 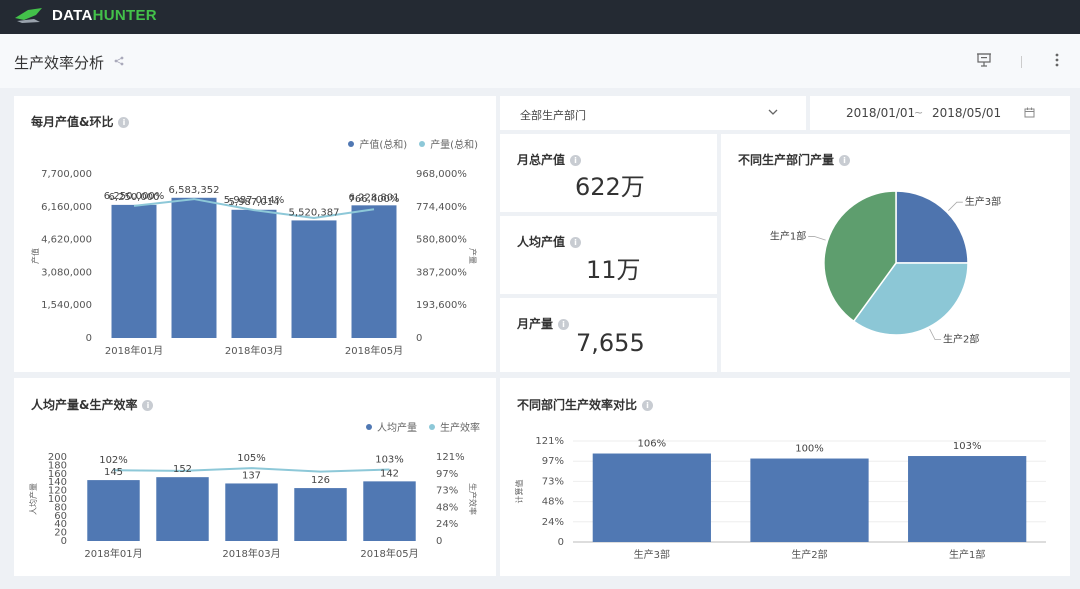 What do you see at coordinates (441, 272) in the screenshot?
I see `y2-tick-label: 387,200%` at bounding box center [441, 272].